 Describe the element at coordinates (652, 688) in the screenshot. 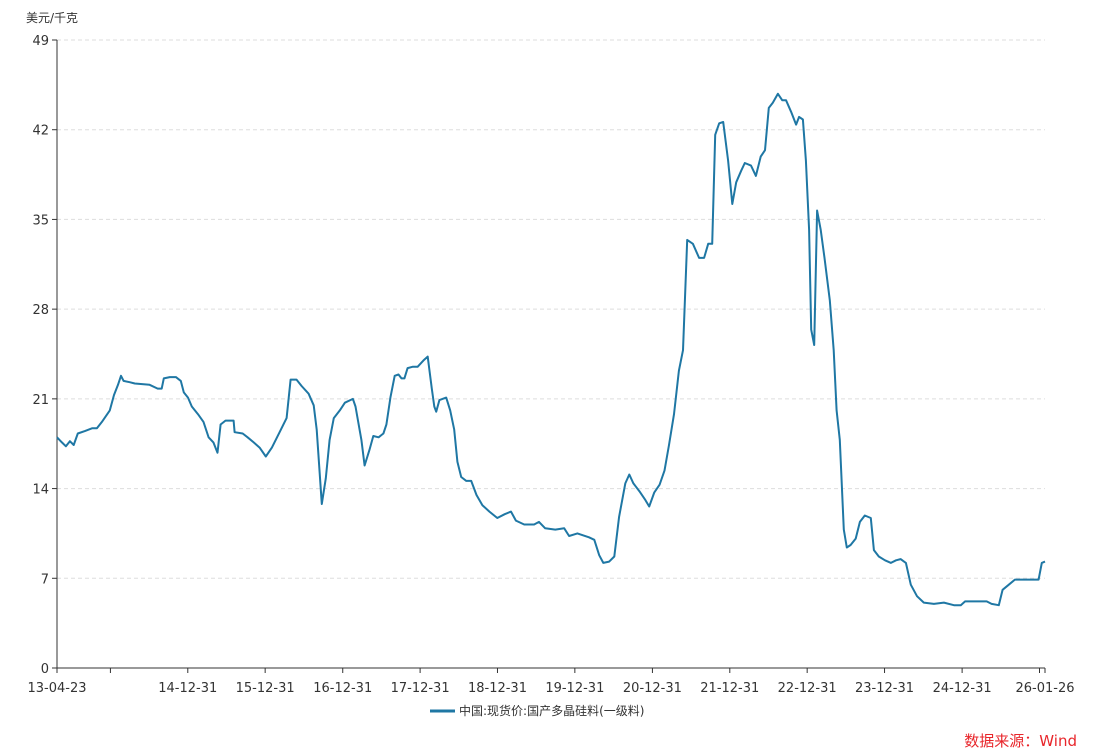

I see `x-tick-label: 20-12-31` at that location.